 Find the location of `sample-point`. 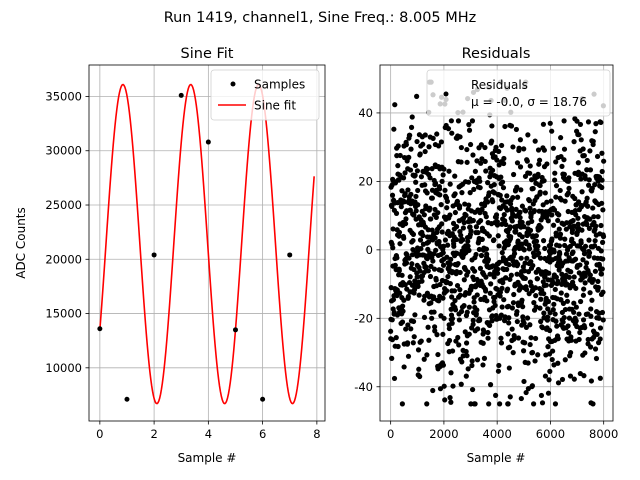

sample-point is located at coordinates (154, 255).